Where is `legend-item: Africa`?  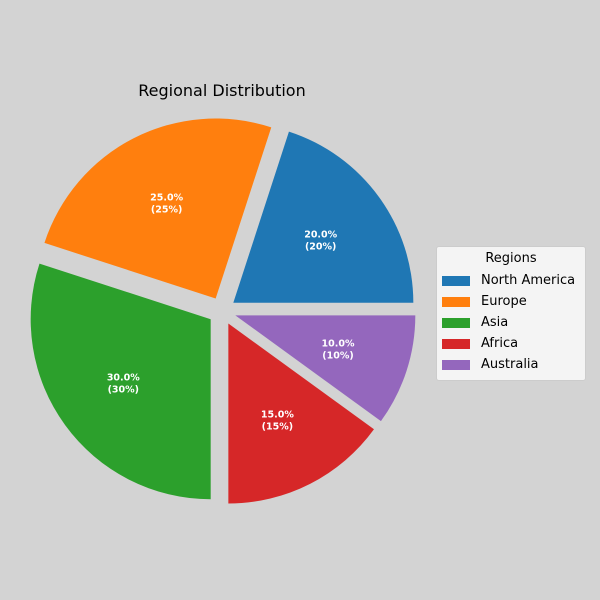 legend-item: Africa is located at coordinates (511, 343).